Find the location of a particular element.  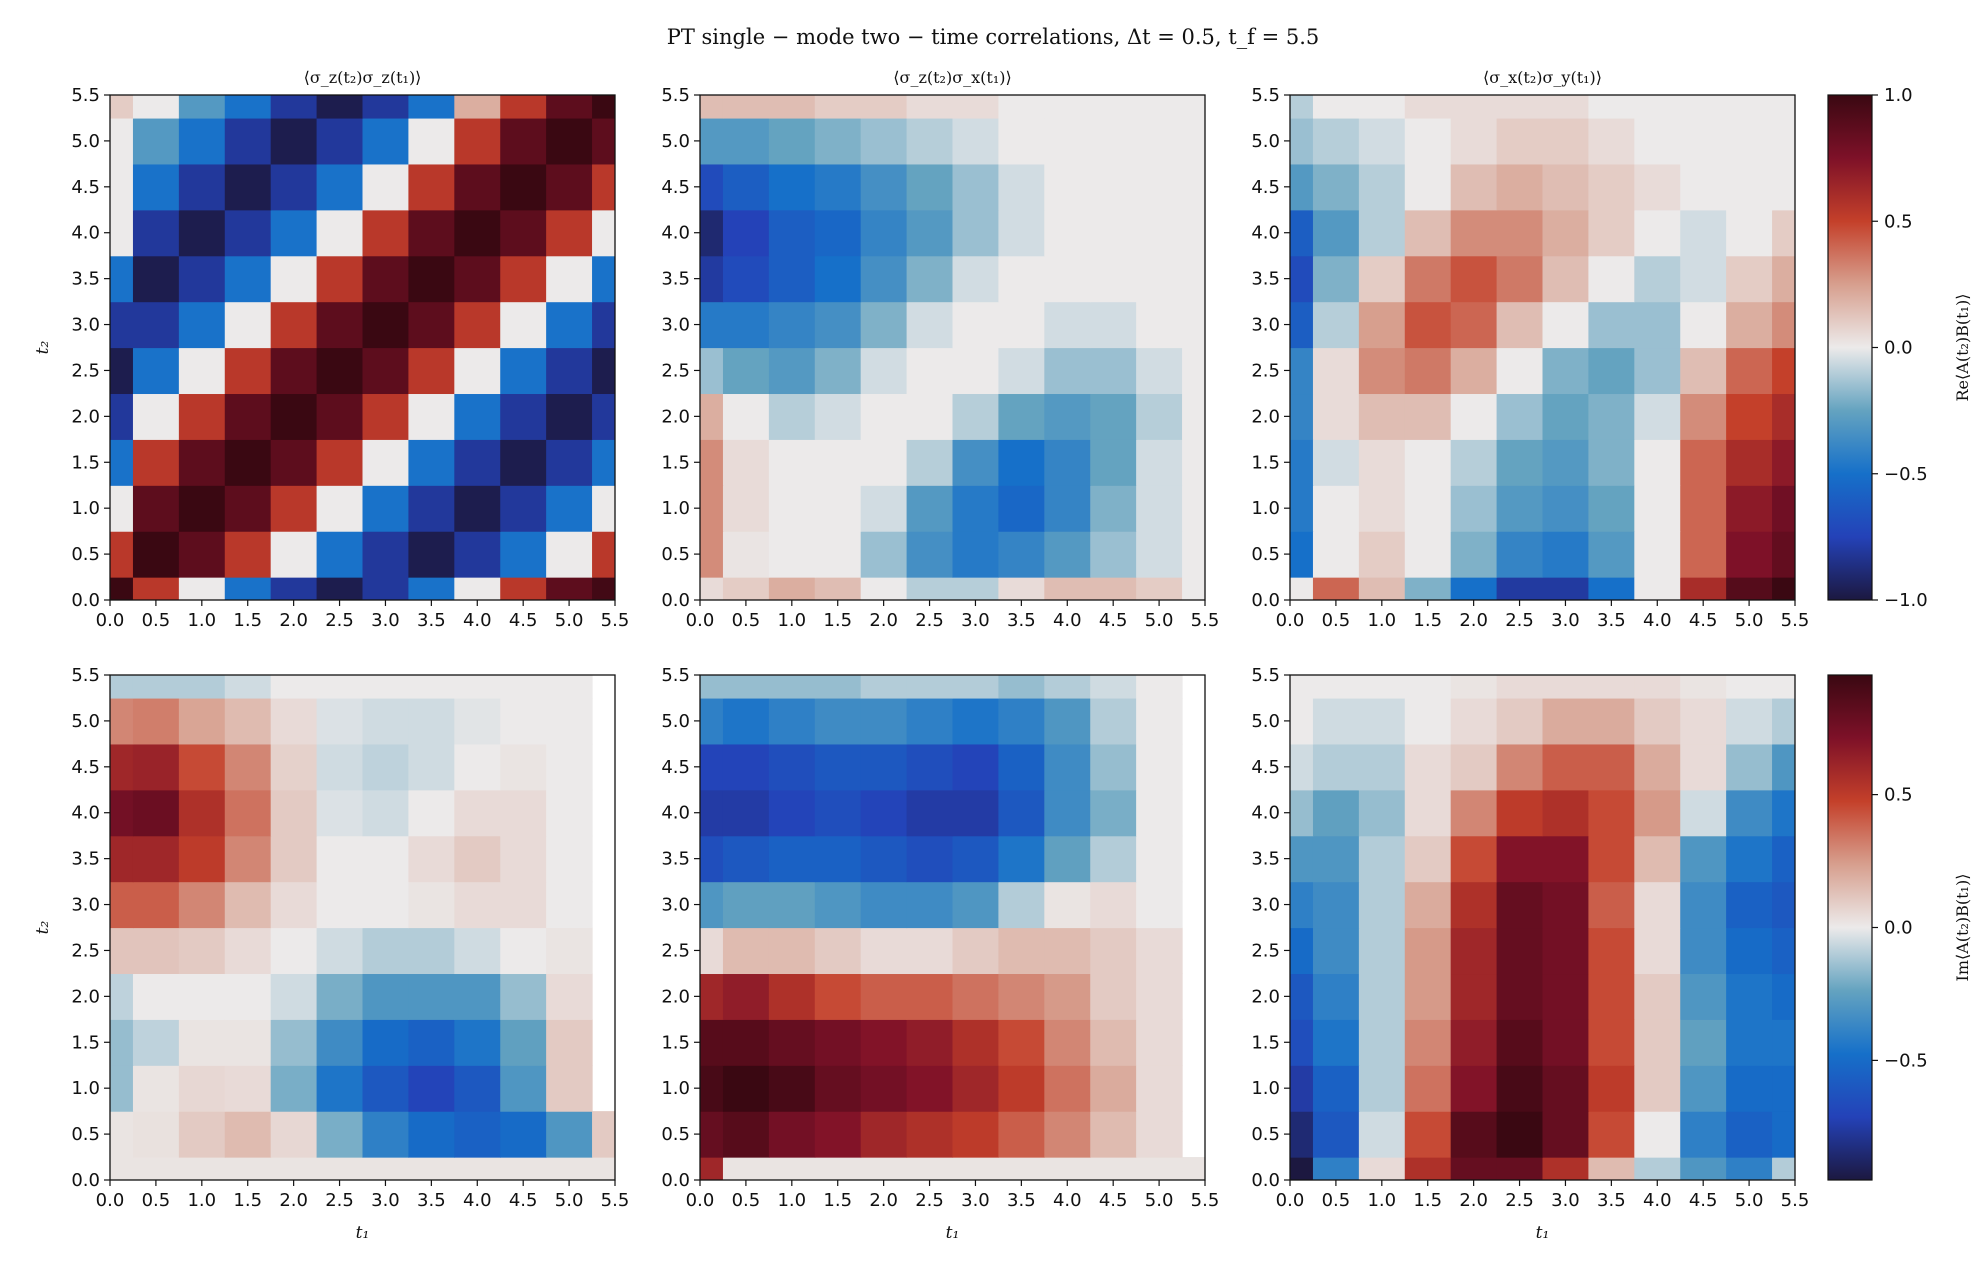

colorbar-tick-label: 0.0 is located at coordinates (1898, 348).